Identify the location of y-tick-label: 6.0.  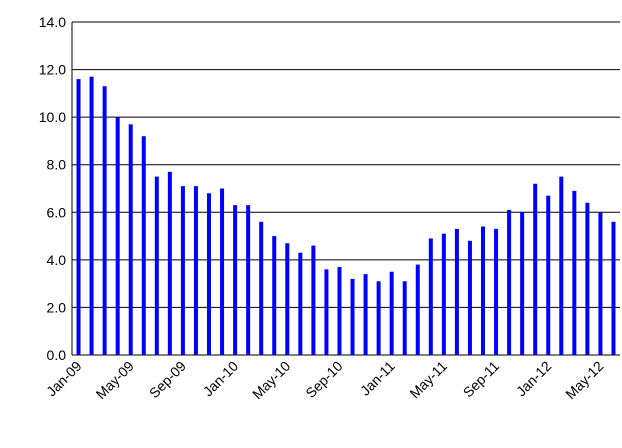
(57, 212).